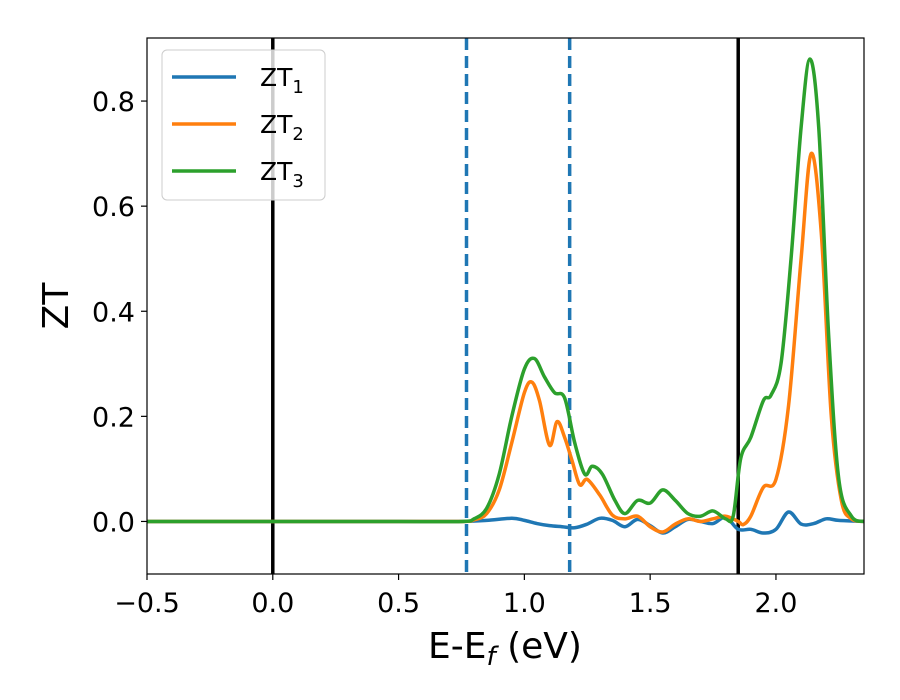 The image size is (900, 700). What do you see at coordinates (775, 603) in the screenshot?
I see `x-tick-label-5: 2.0` at bounding box center [775, 603].